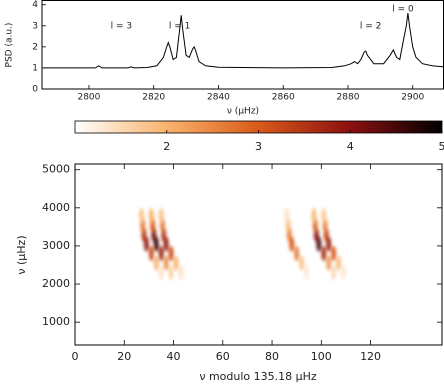 The width and height of the screenshot is (444, 388). I want to click on y-tick-label: 3000, so click(56, 245).